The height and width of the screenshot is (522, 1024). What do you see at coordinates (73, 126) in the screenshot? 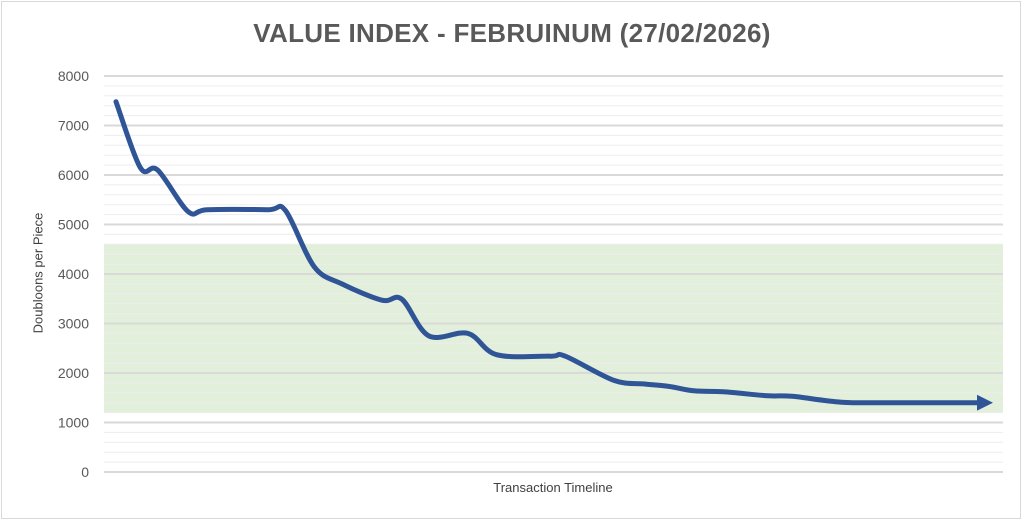
I see `y-tick-label: 7000` at bounding box center [73, 126].